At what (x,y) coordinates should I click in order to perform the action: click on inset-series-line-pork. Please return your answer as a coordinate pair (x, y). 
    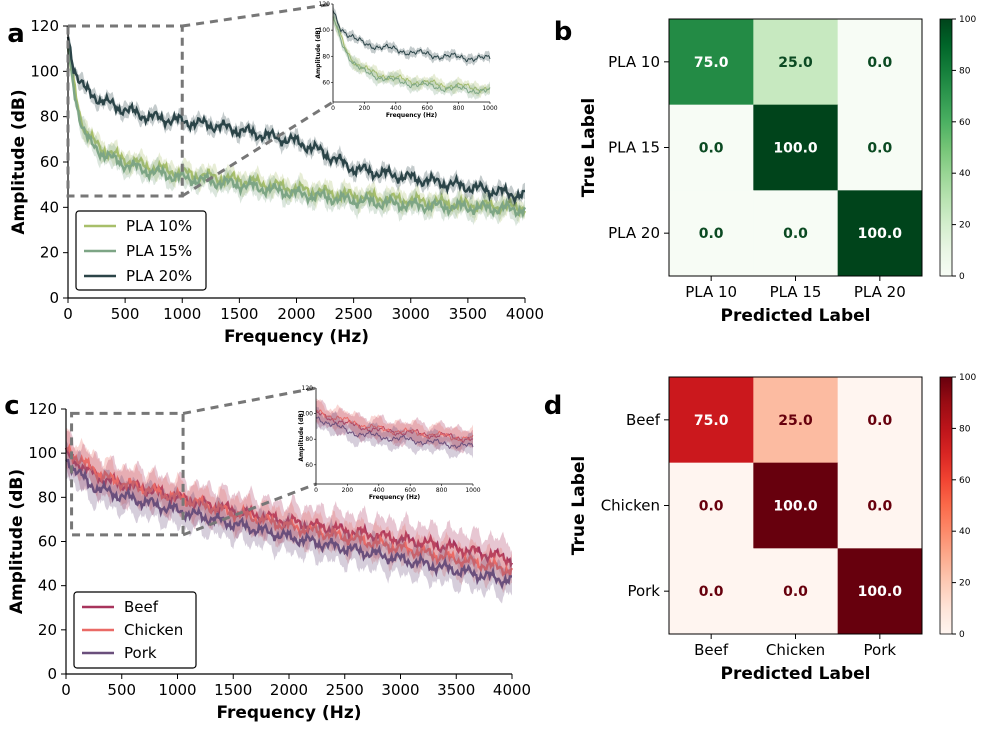
    Looking at the image, I should click on (394, 432).